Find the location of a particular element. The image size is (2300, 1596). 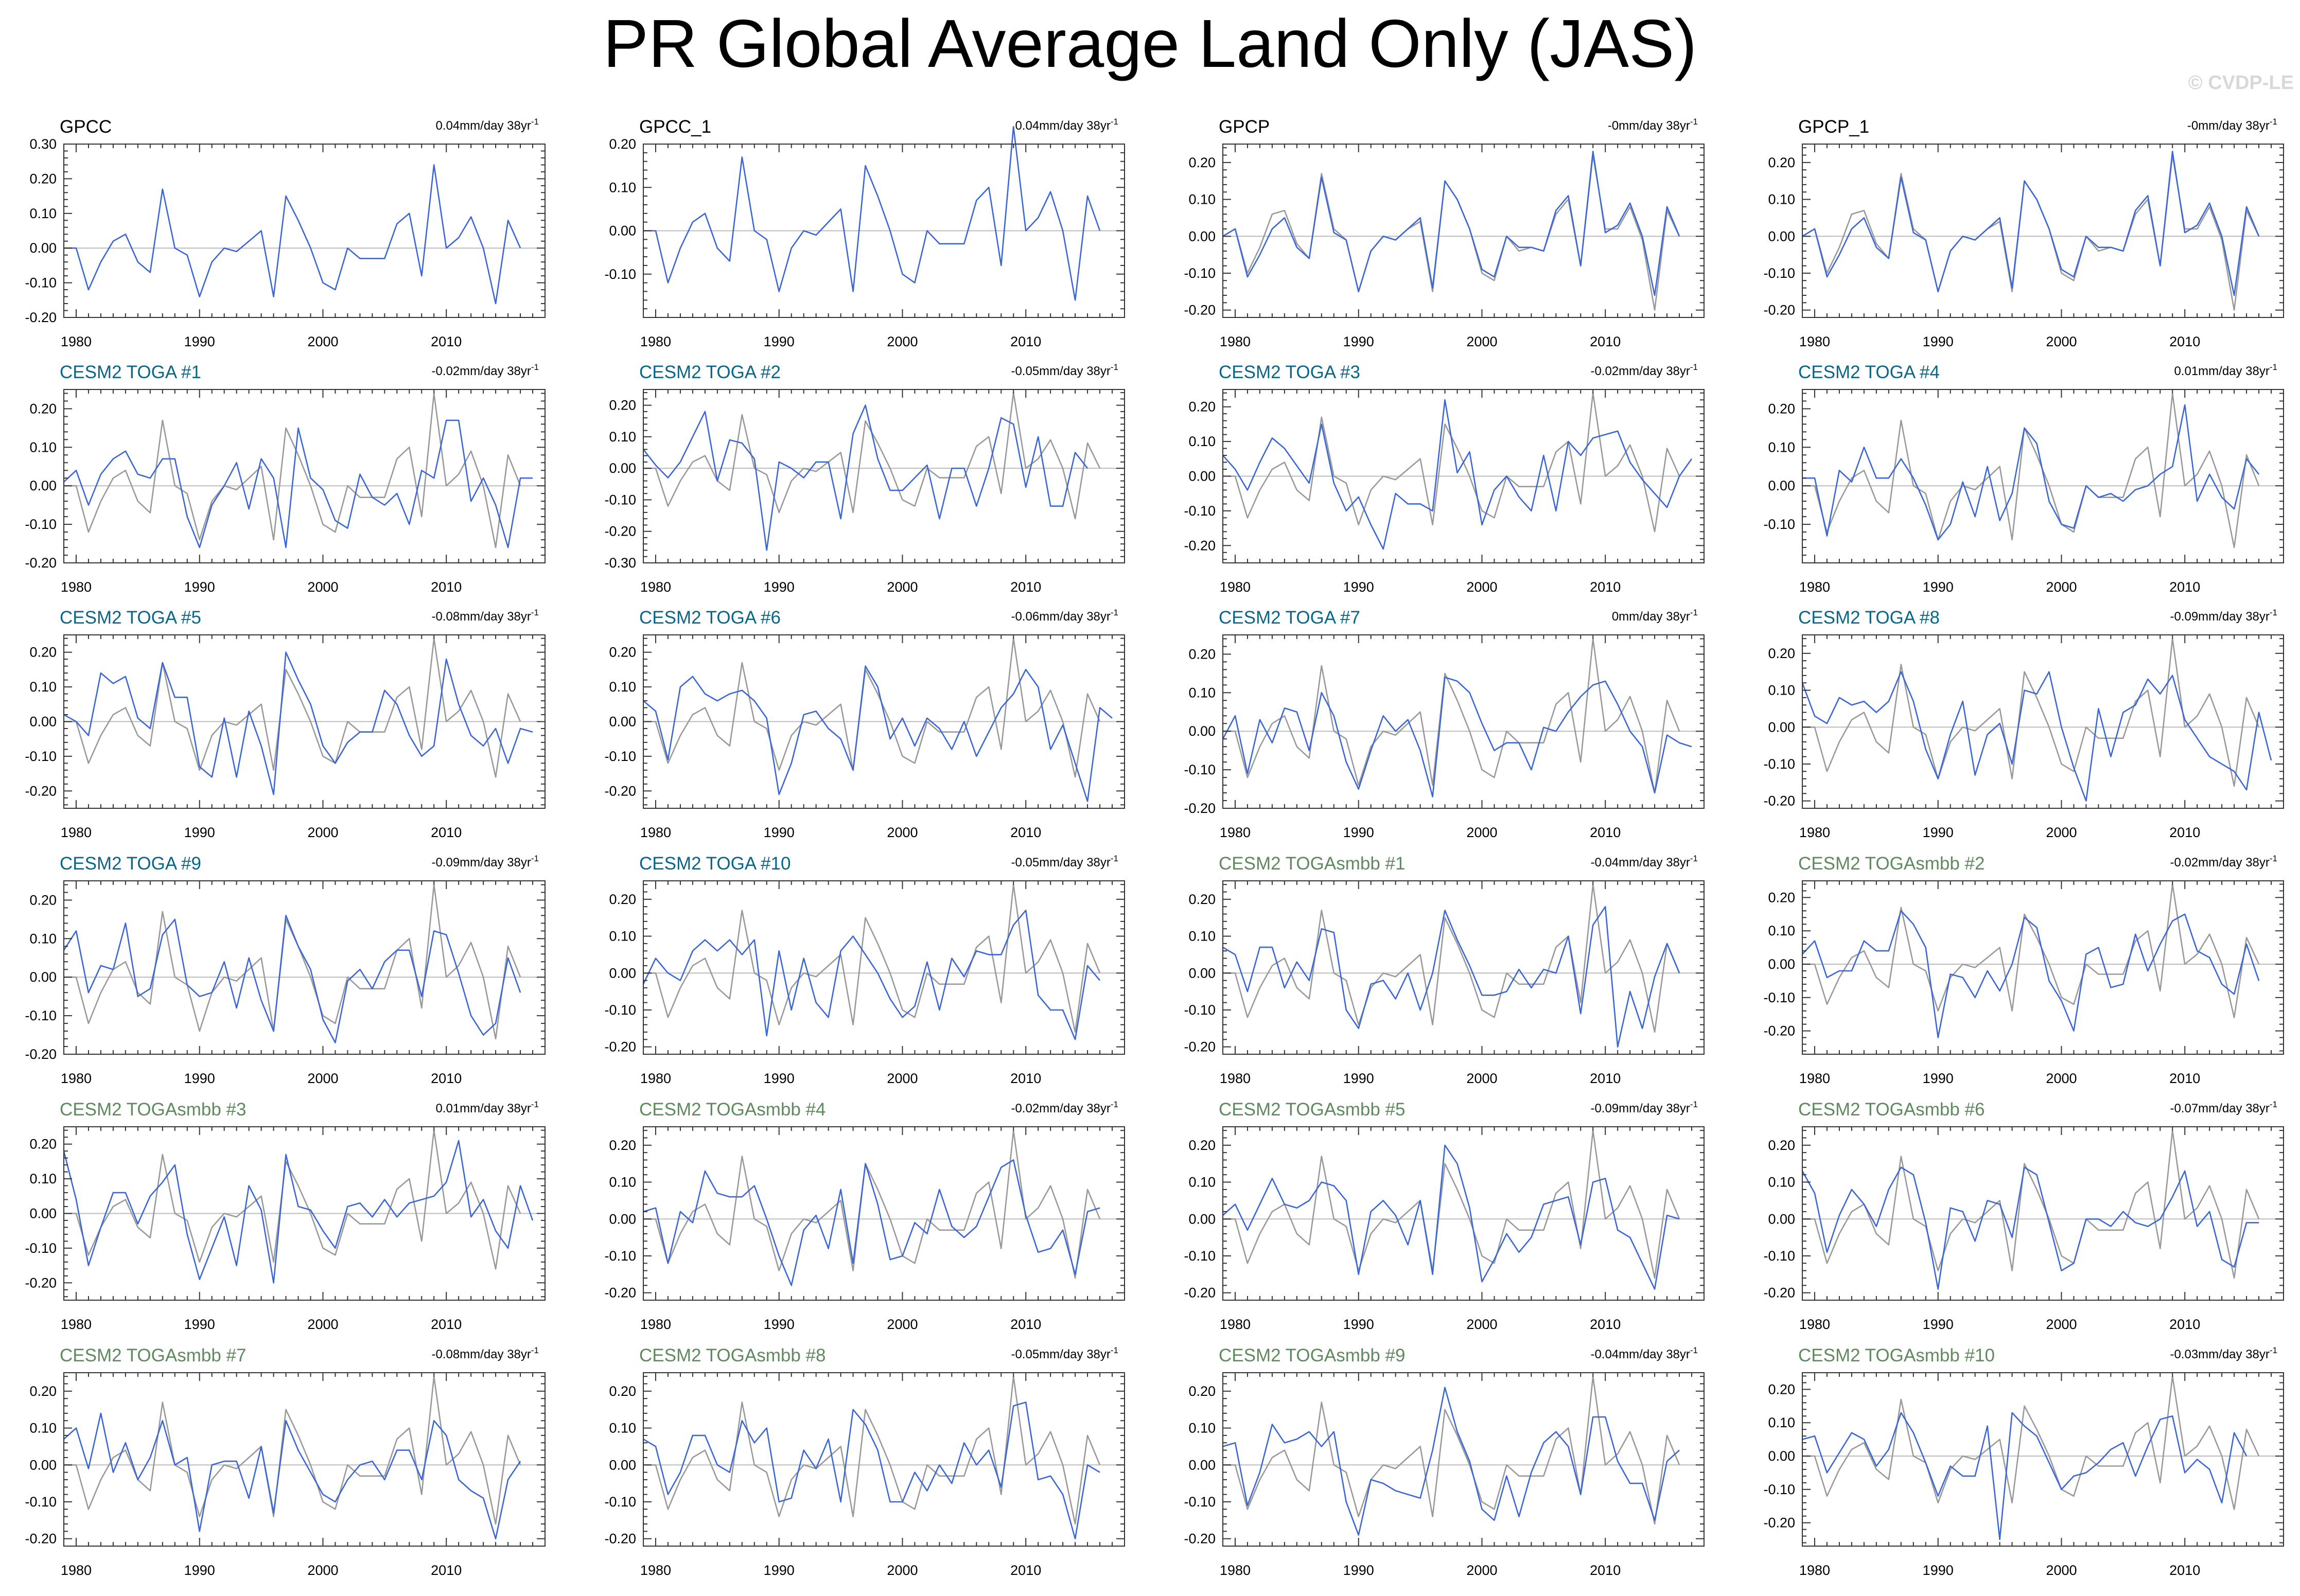

trend-label: 0.01mm/day 38yr-1 is located at coordinates (487, 1107).